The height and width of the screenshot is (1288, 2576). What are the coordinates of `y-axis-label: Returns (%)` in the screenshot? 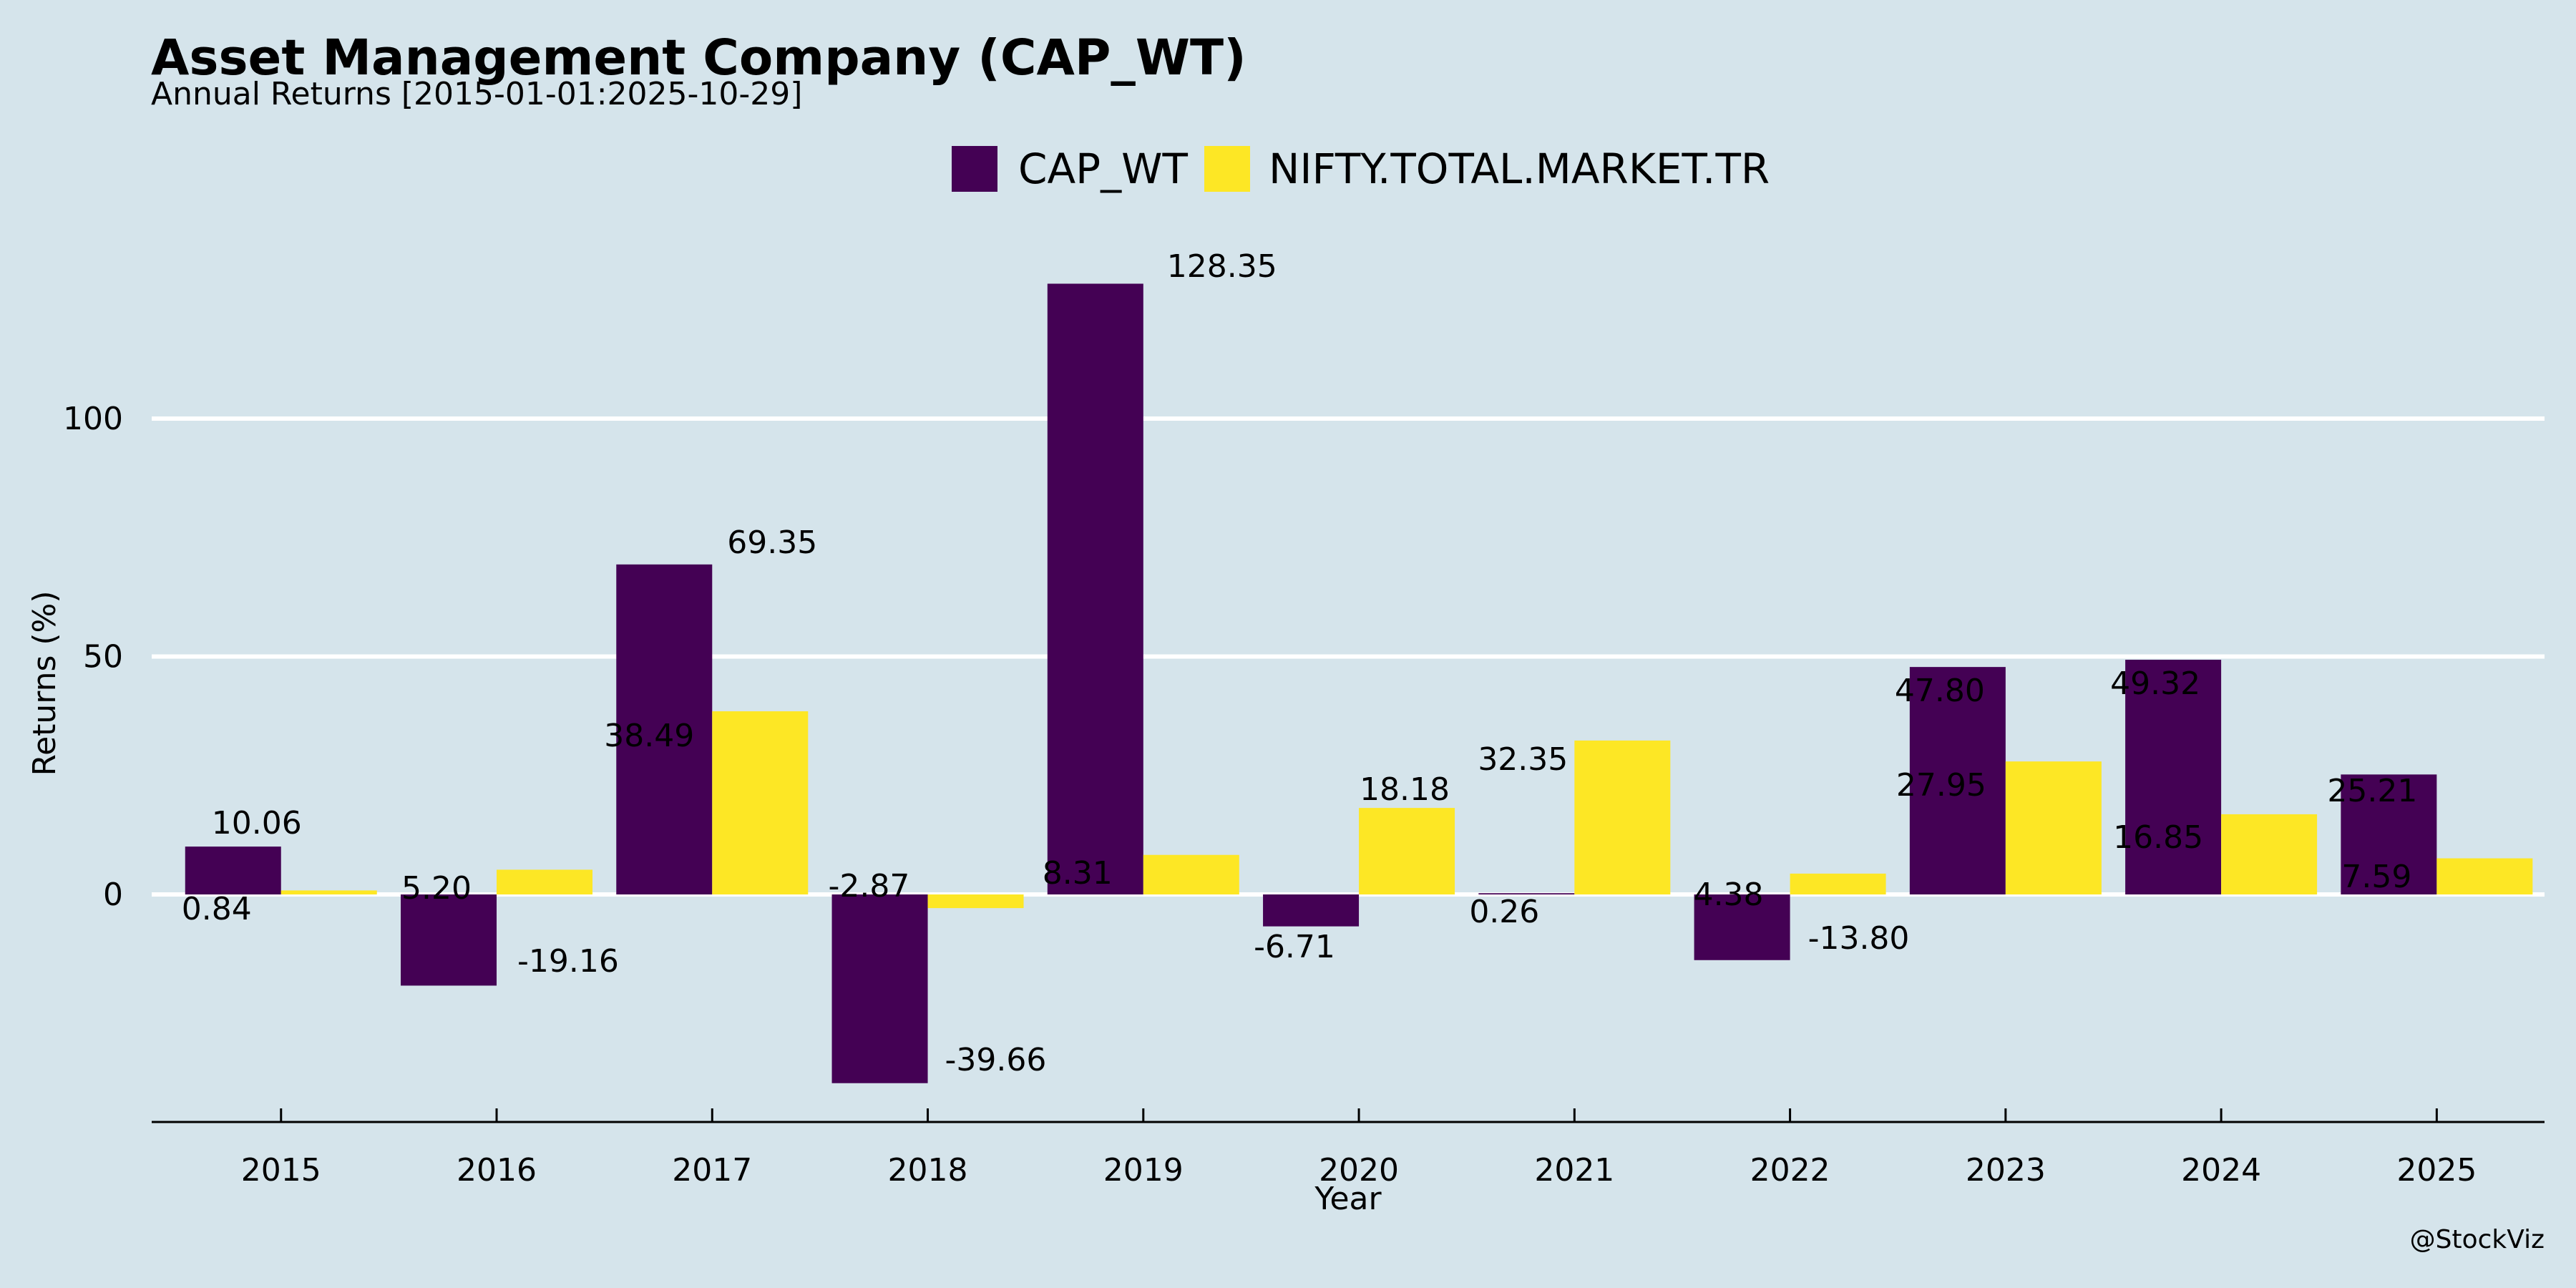 It's located at (44, 683).